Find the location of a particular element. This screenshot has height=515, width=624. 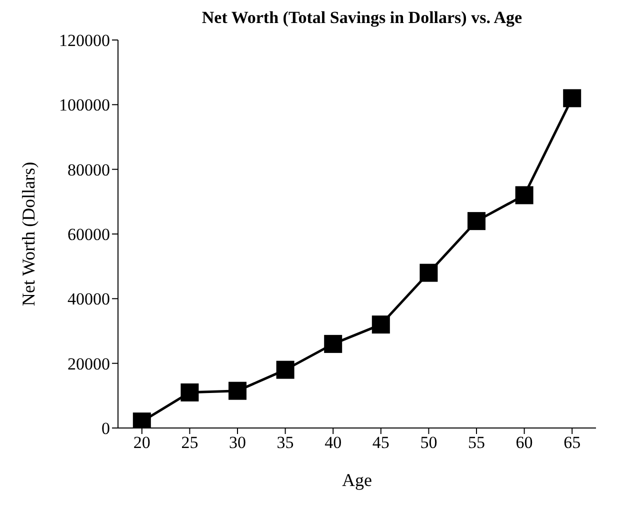

x-tick-label: 60 is located at coordinates (524, 442).